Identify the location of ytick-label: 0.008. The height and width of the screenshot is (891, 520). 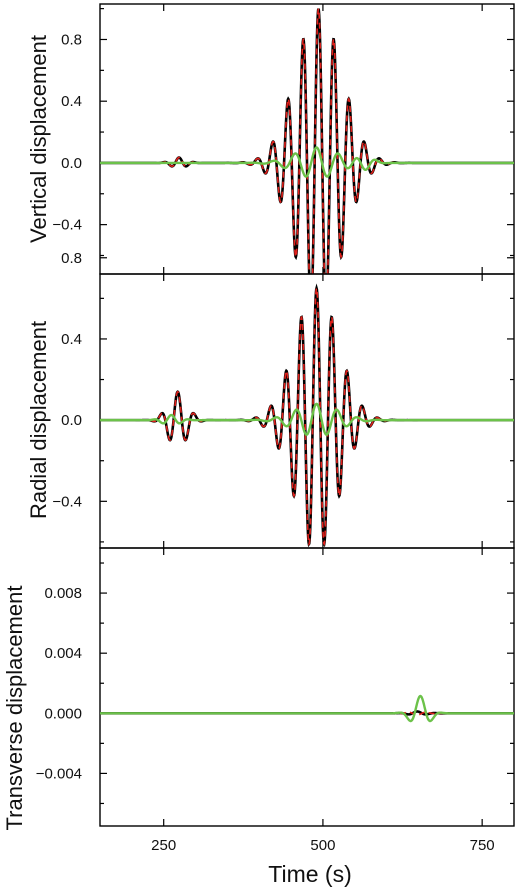
(63, 593).